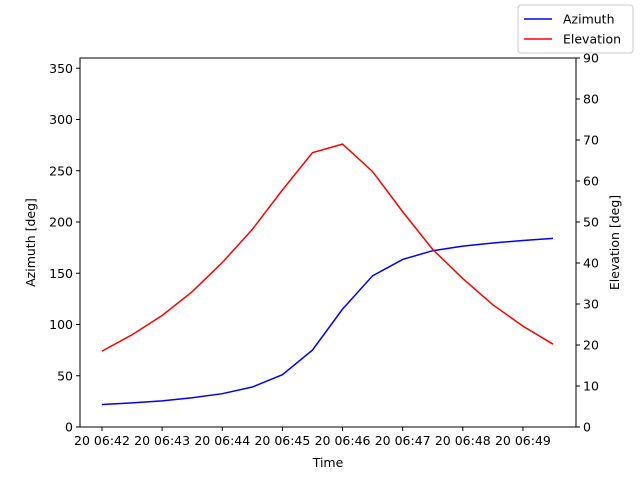  I want to click on left-y-tick-label: 350, so click(61, 68).